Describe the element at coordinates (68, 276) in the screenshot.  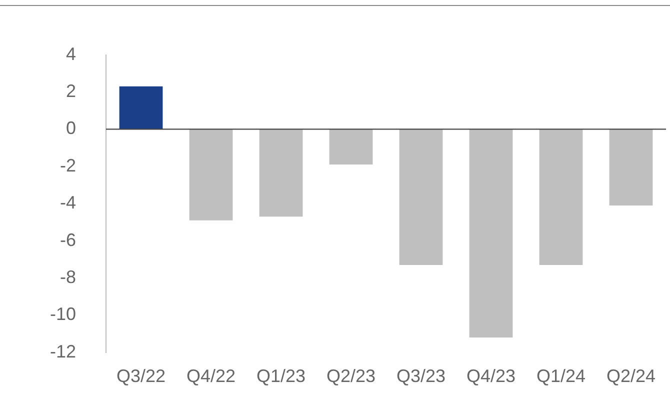
I see `y-tick-label: -8` at that location.